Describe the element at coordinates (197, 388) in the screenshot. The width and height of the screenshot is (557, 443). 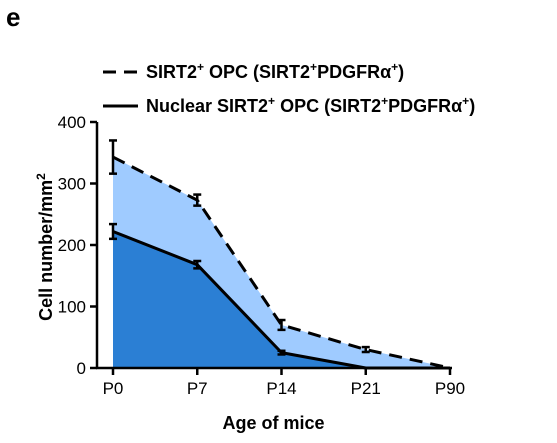
I see `x-tick-label: P7` at that location.